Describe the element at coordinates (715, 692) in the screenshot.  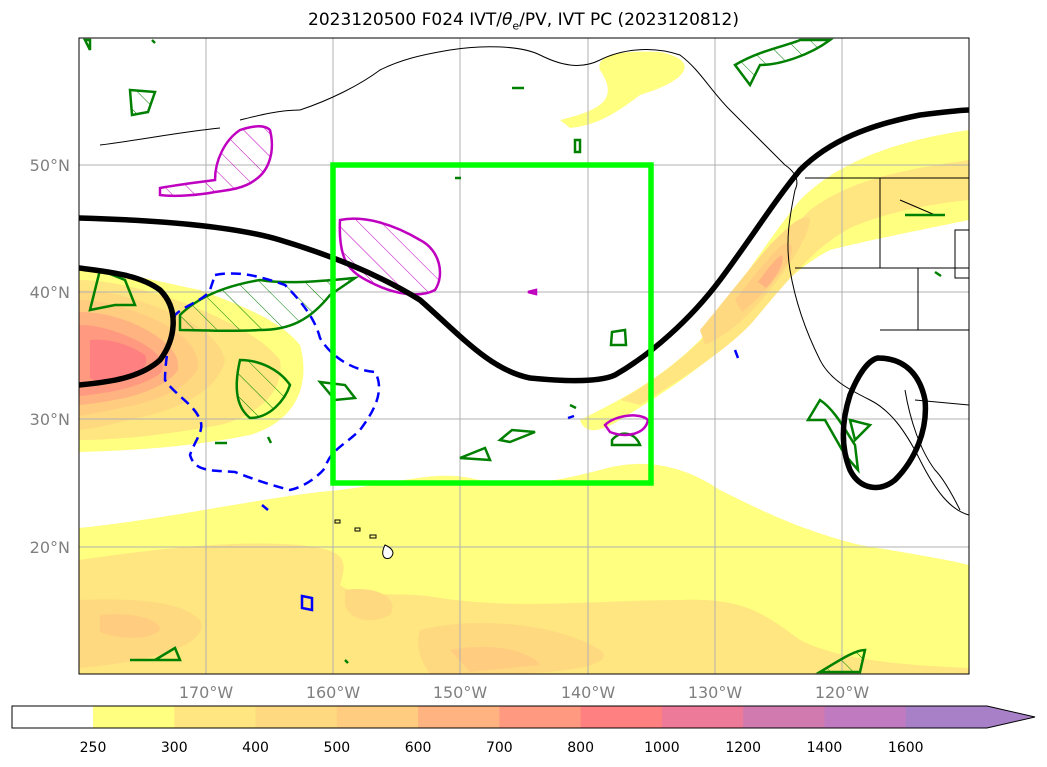
I see `lon-label: 130°W` at that location.